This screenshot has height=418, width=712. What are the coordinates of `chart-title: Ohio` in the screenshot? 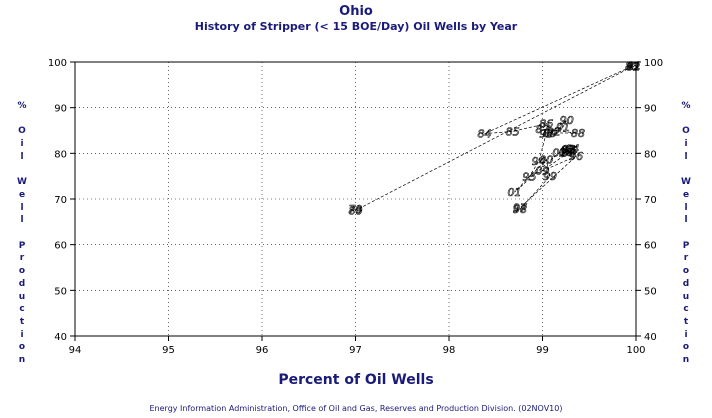 It's located at (356, 11).